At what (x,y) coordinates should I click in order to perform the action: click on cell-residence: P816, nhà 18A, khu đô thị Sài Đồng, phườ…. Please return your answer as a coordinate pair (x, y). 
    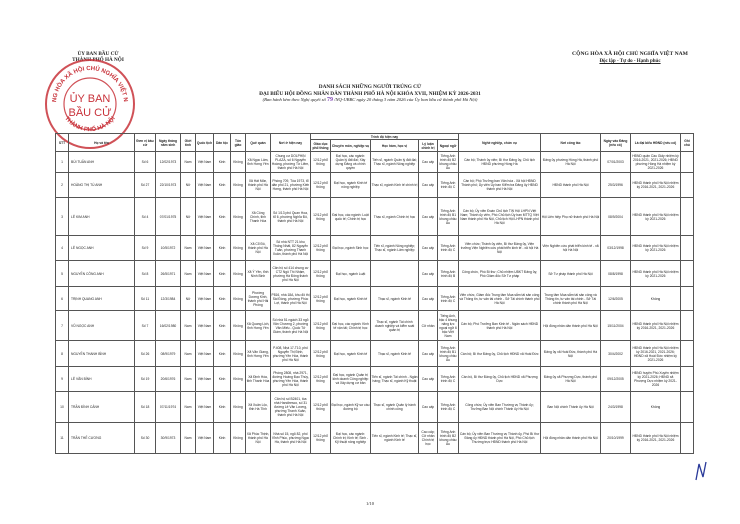
    Looking at the image, I should click on (290, 298).